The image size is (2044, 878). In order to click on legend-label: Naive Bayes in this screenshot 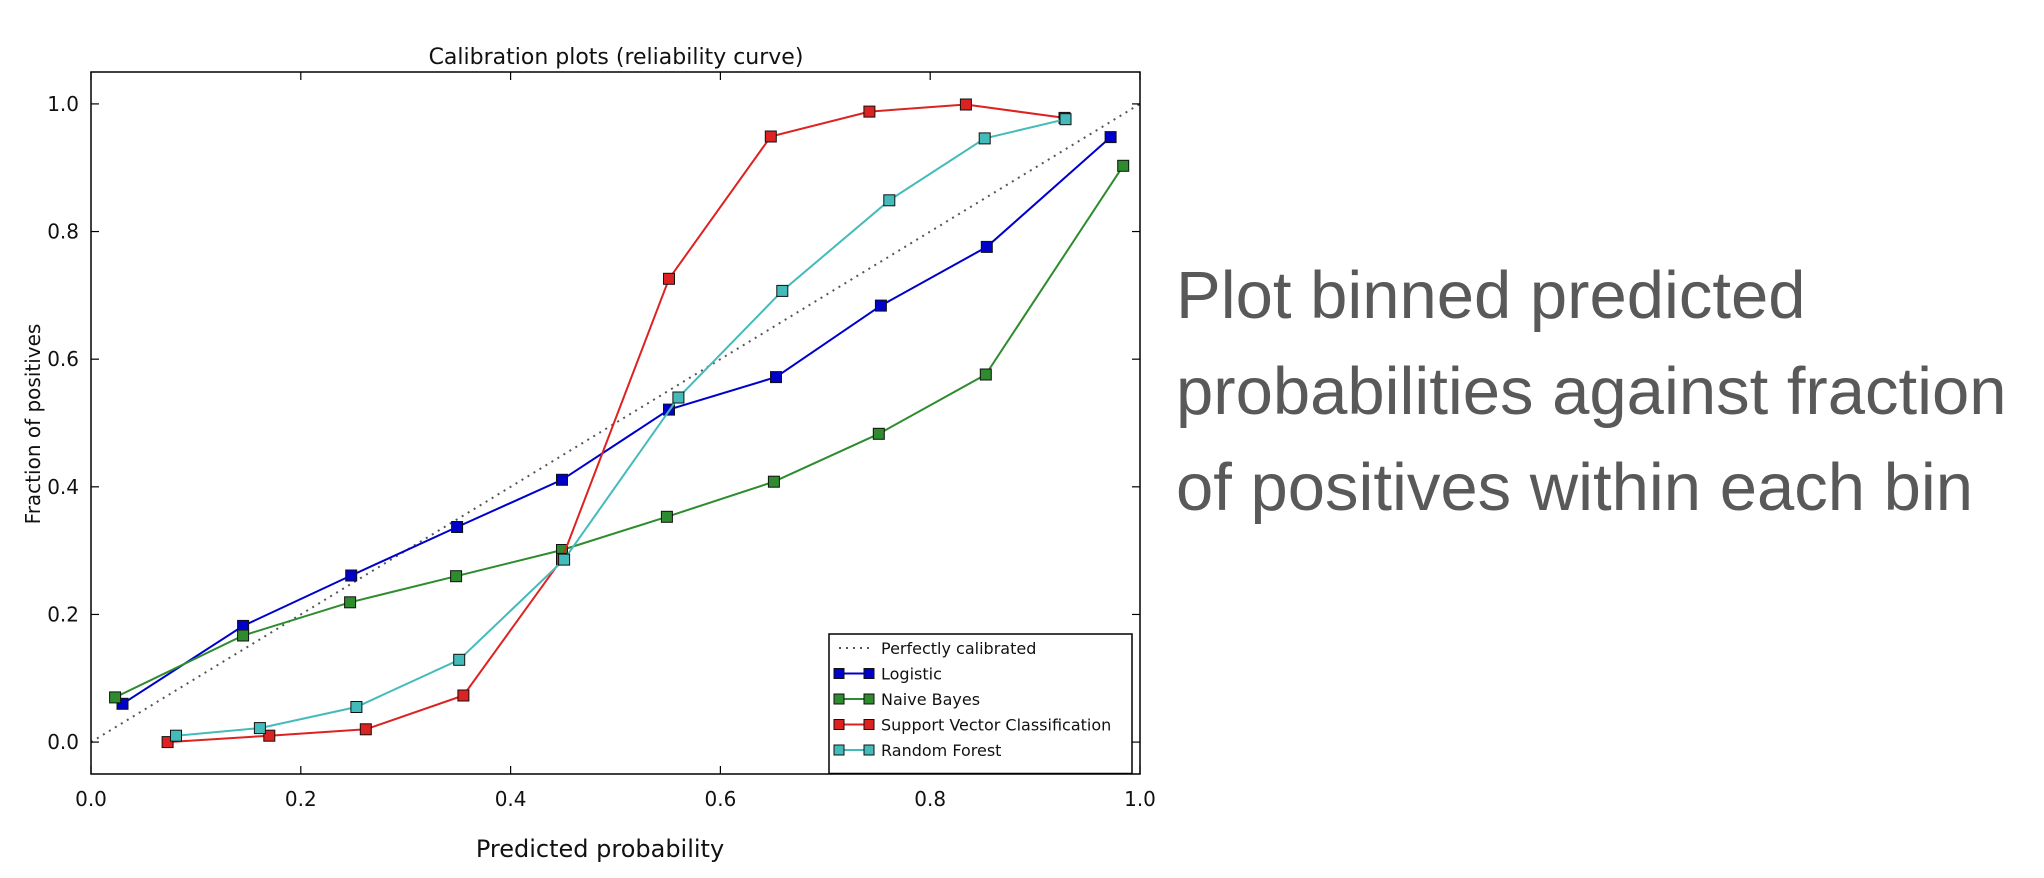, I will do `click(930, 699)`.